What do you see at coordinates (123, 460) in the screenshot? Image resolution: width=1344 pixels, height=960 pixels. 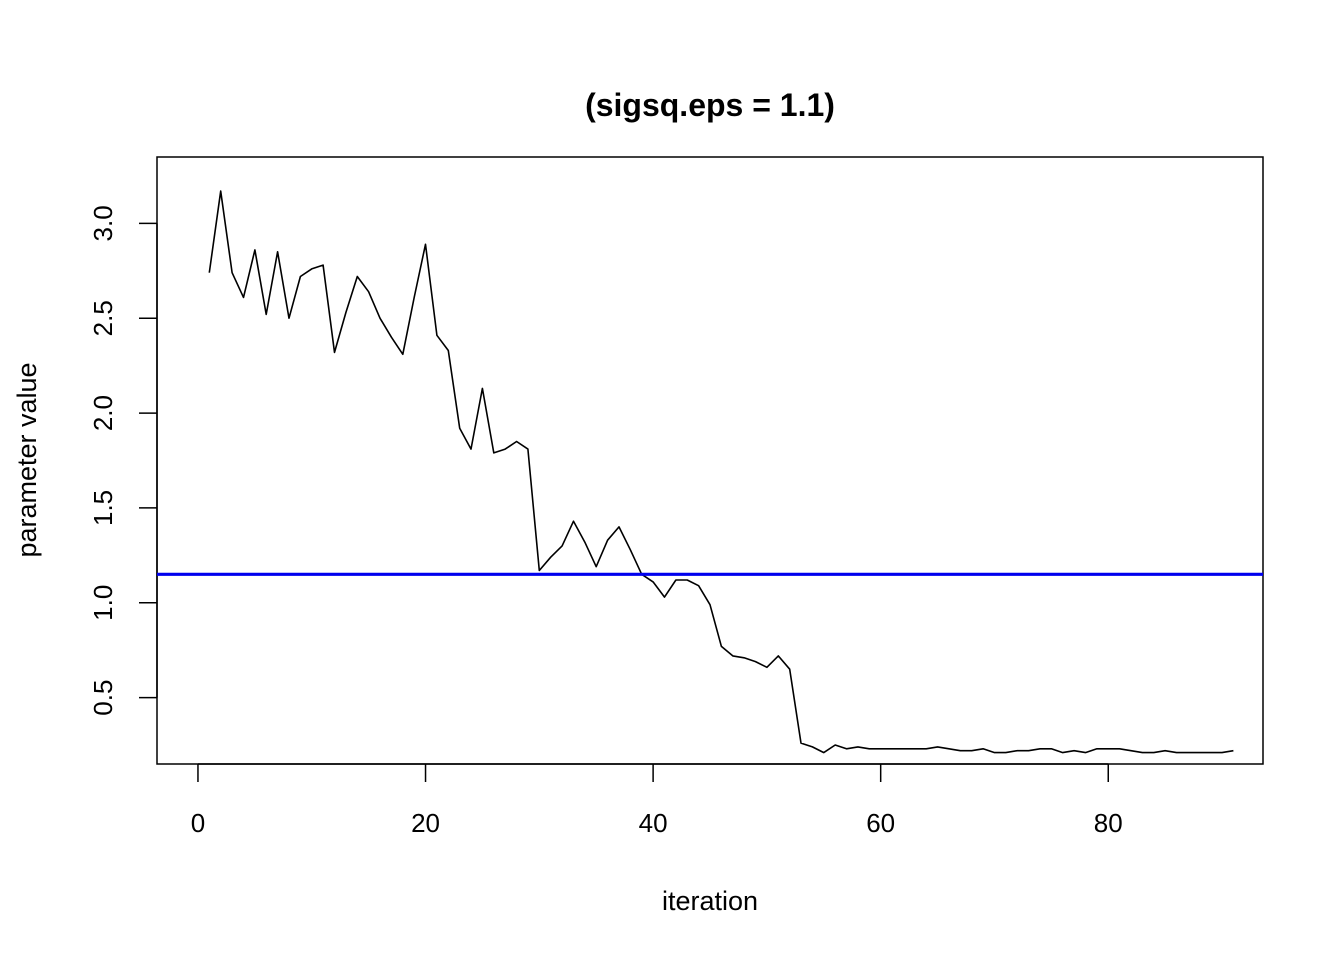 I see `y-axis: 0.5 1.0 1.5 2.0 2.5 3.0` at bounding box center [123, 460].